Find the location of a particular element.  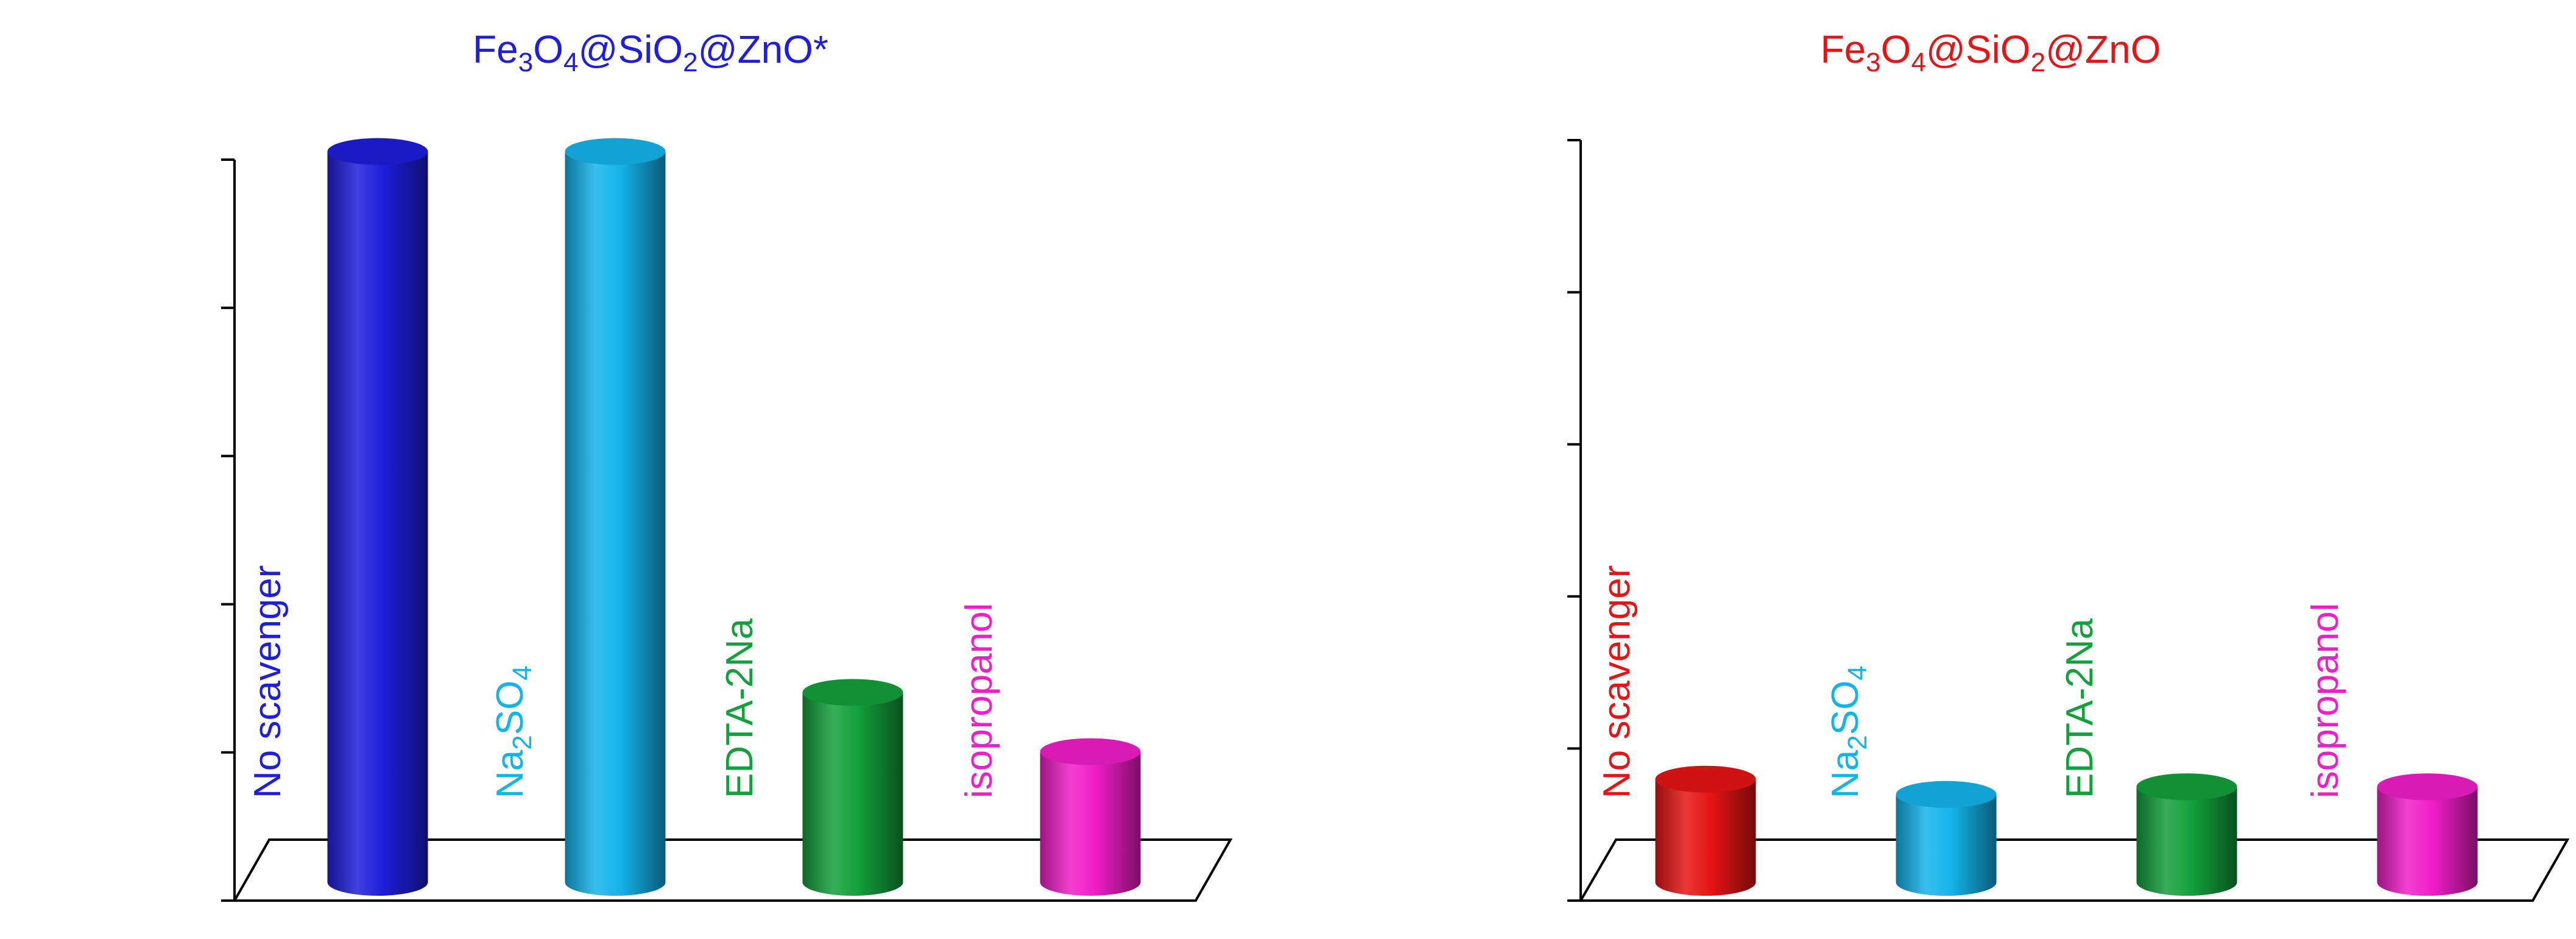

text-part: @ZnO is located at coordinates (2103, 49).